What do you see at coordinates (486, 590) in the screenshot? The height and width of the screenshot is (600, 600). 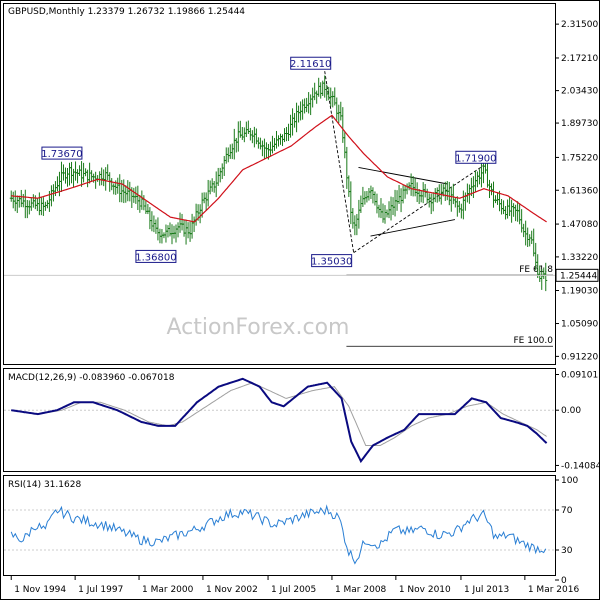 I see `x-tick-label: 1 Jul 2013` at bounding box center [486, 590].